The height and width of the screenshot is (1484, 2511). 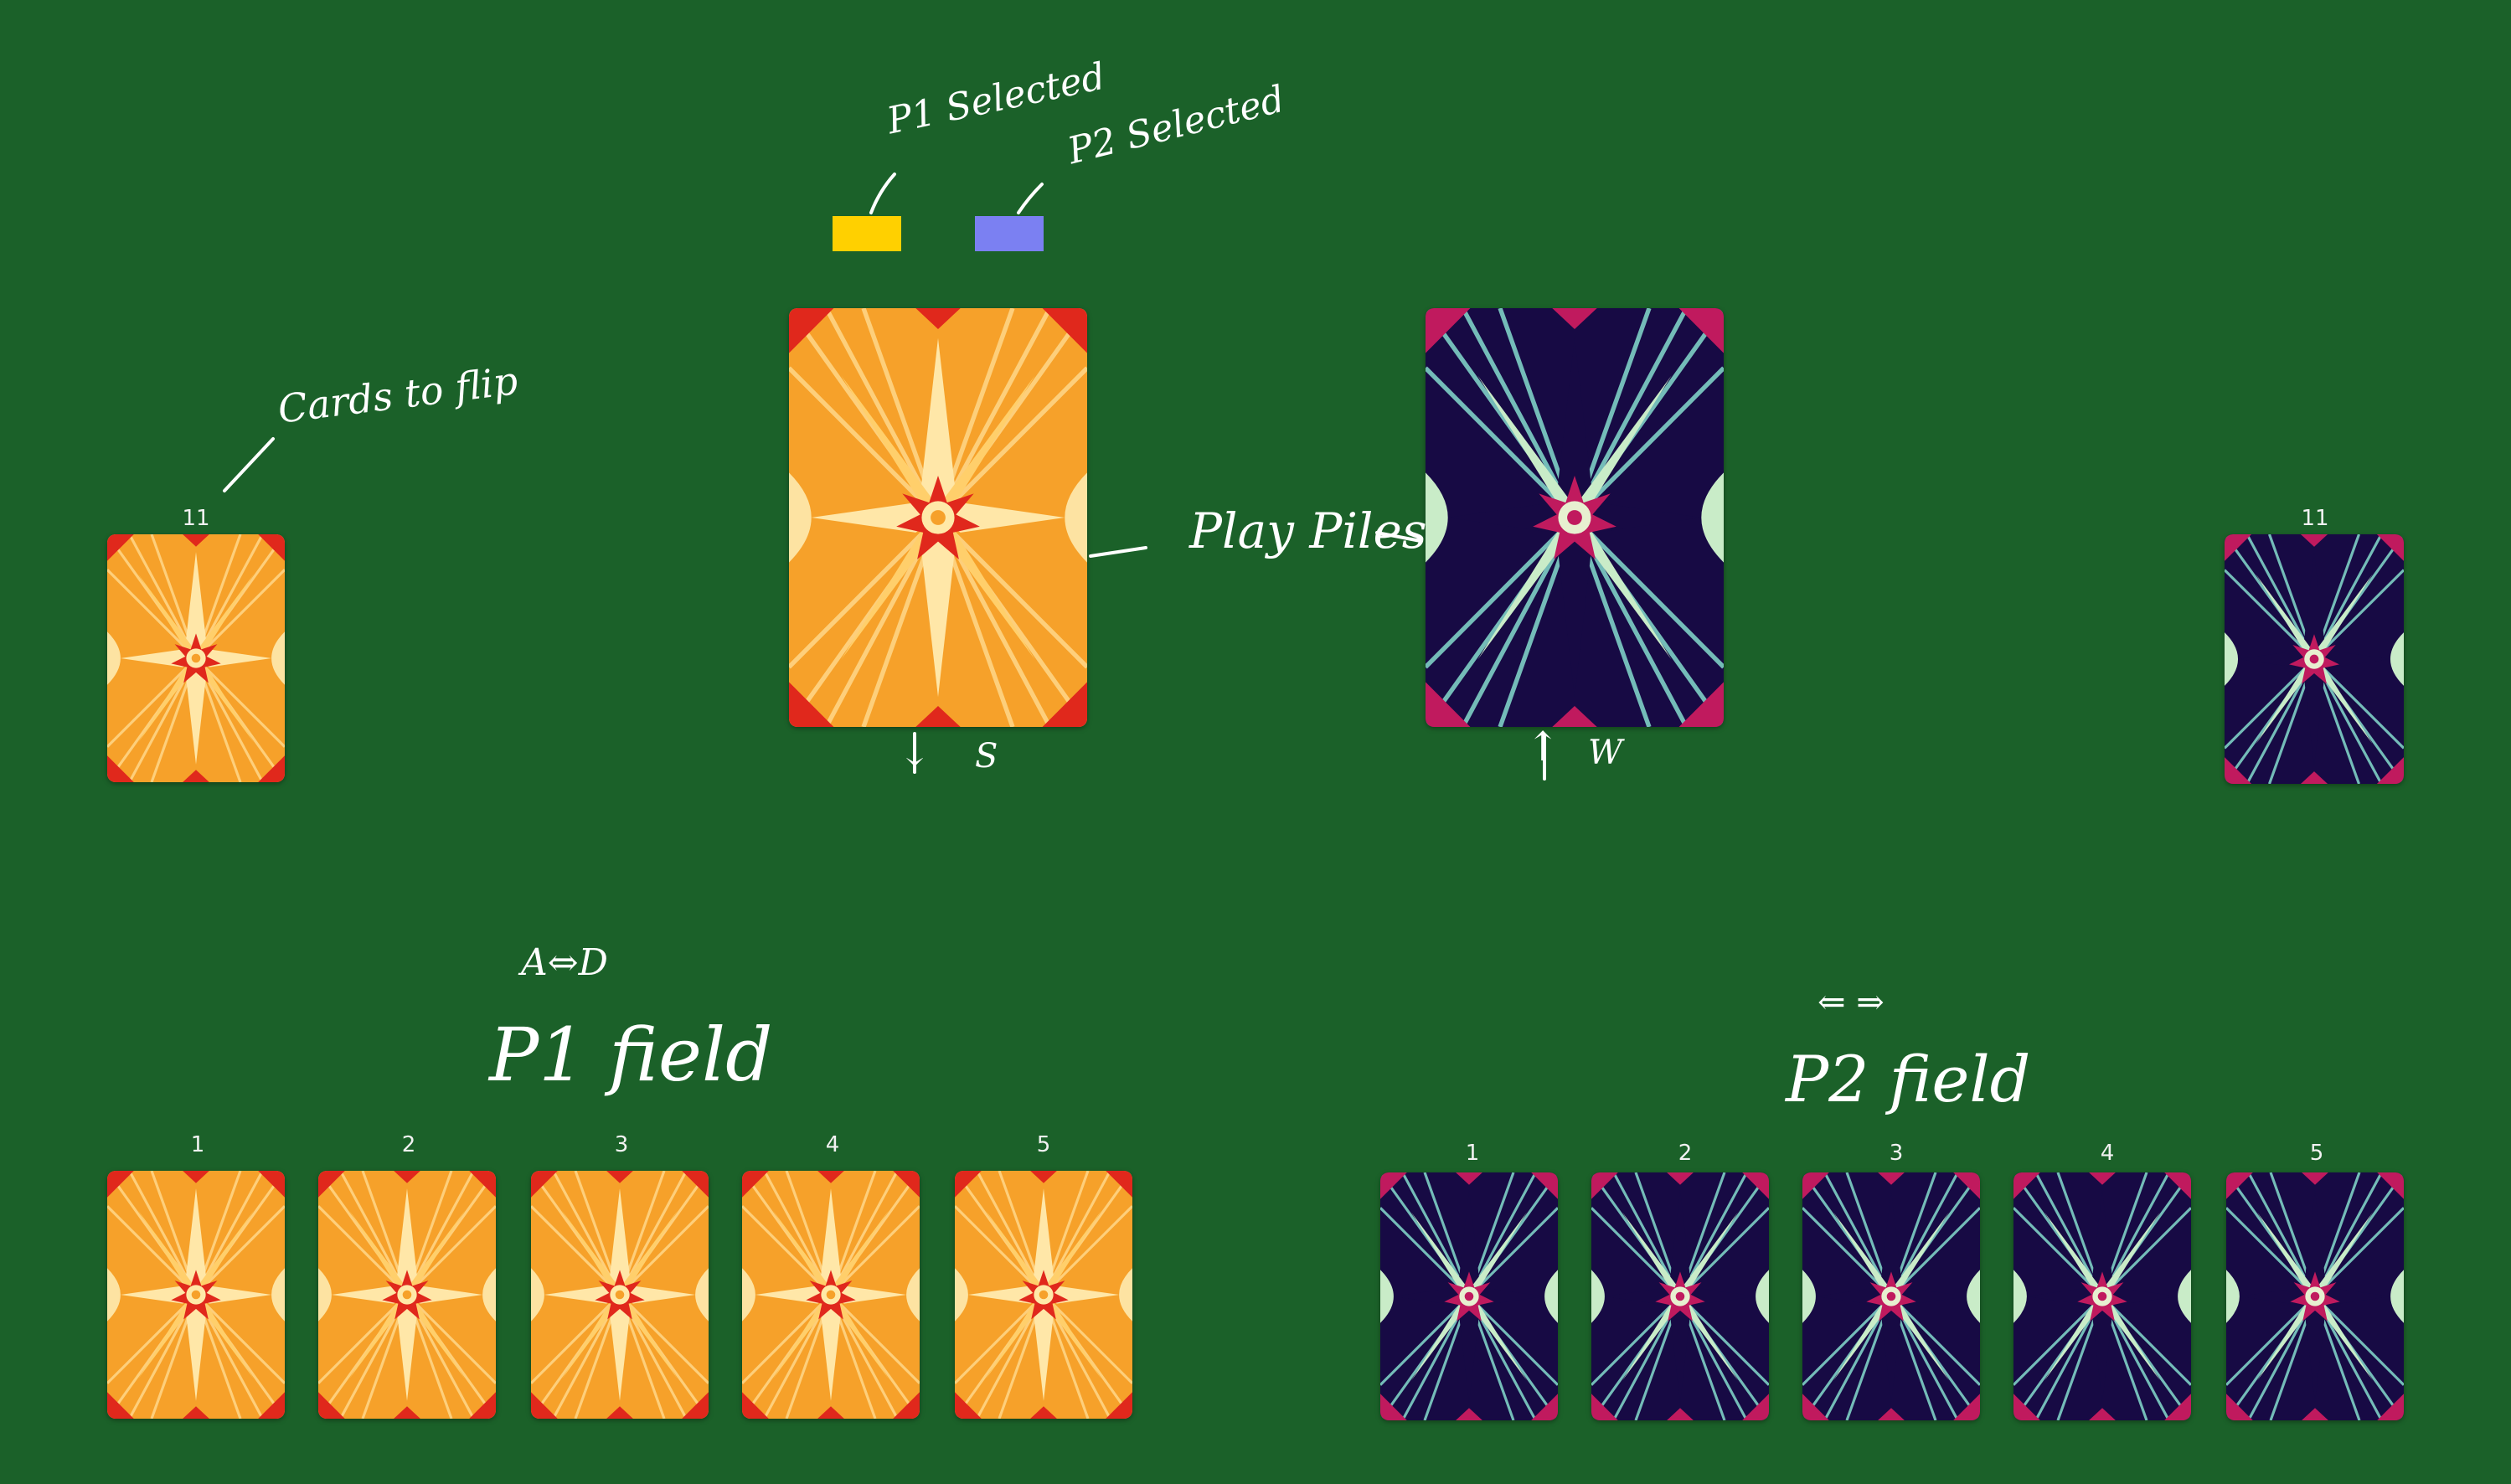 I want to click on p2-play-arrow-icon: ↑, so click(x=1543, y=747).